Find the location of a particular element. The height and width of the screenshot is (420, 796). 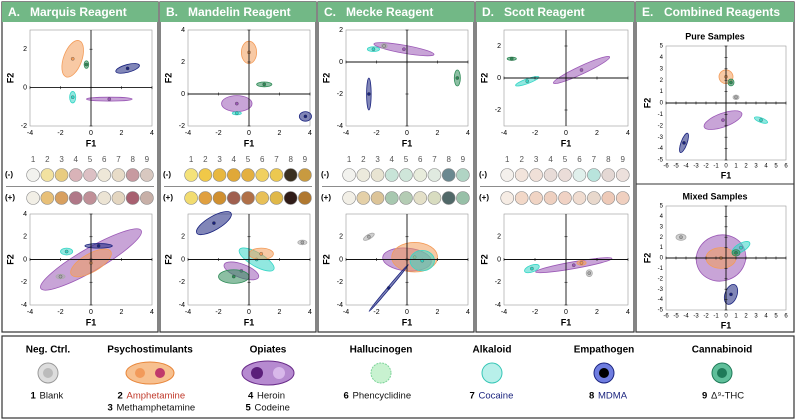

panel-title: Scott Reagent is located at coordinates (544, 12).